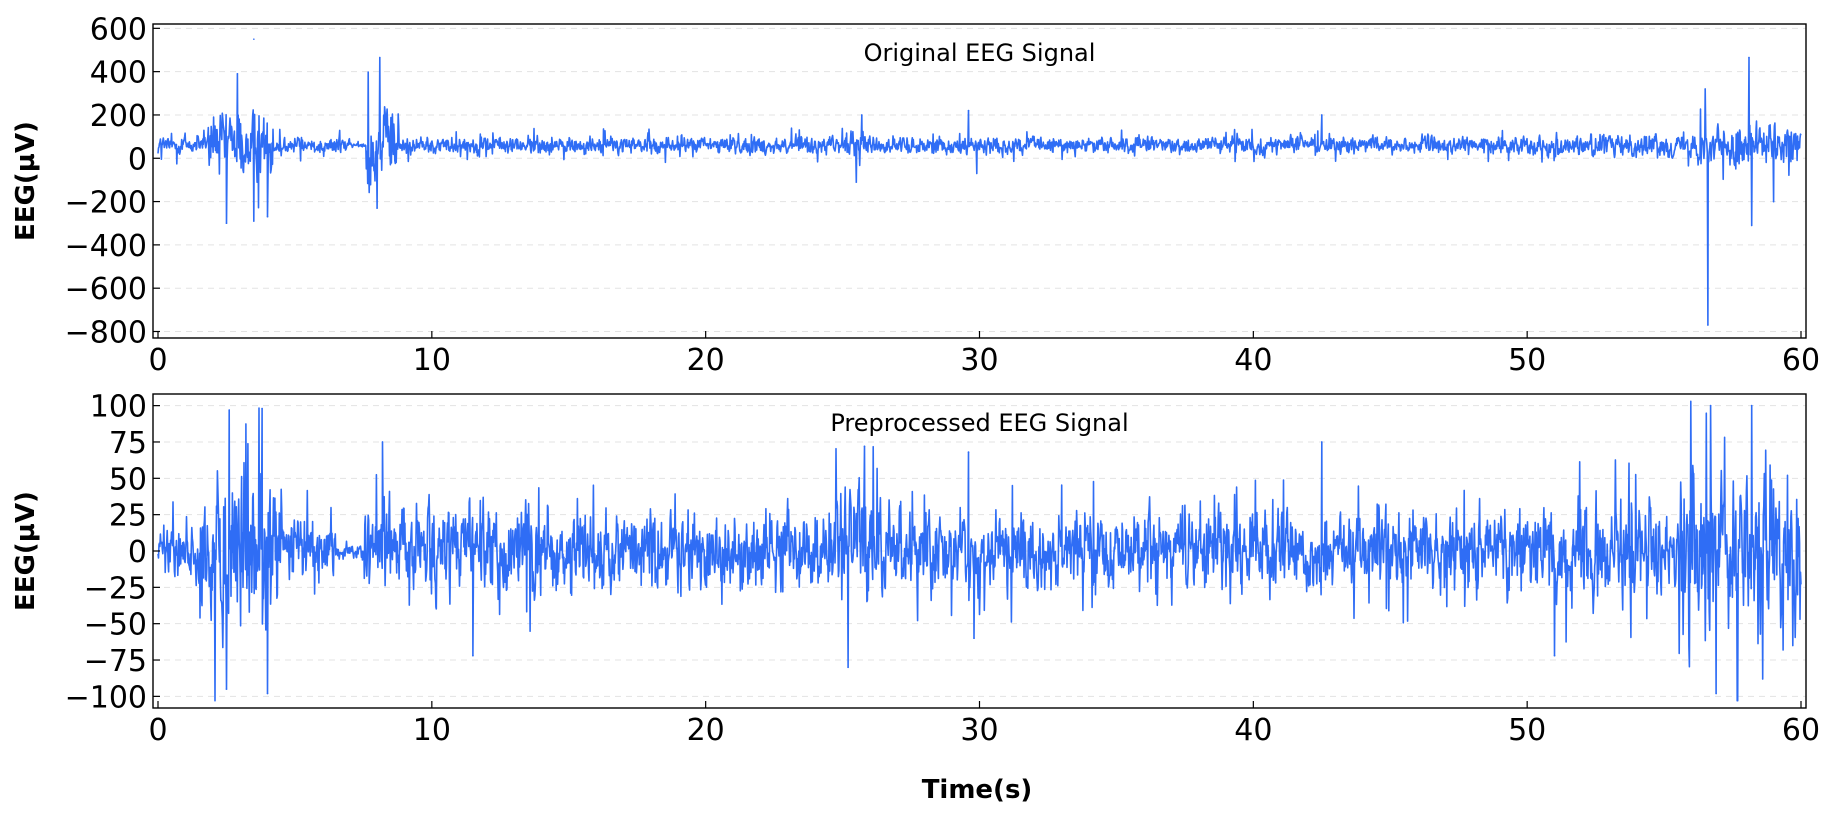  Describe the element at coordinates (118, 29) in the screenshot. I see `y-tick-label: 600` at that location.